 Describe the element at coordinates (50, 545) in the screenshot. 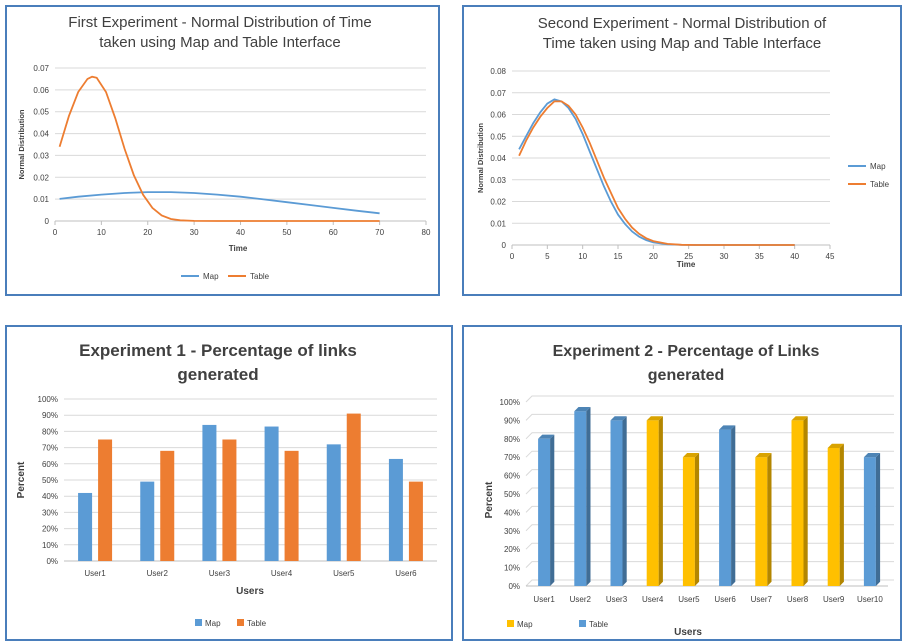

I see `y-tick-label: 10%` at that location.